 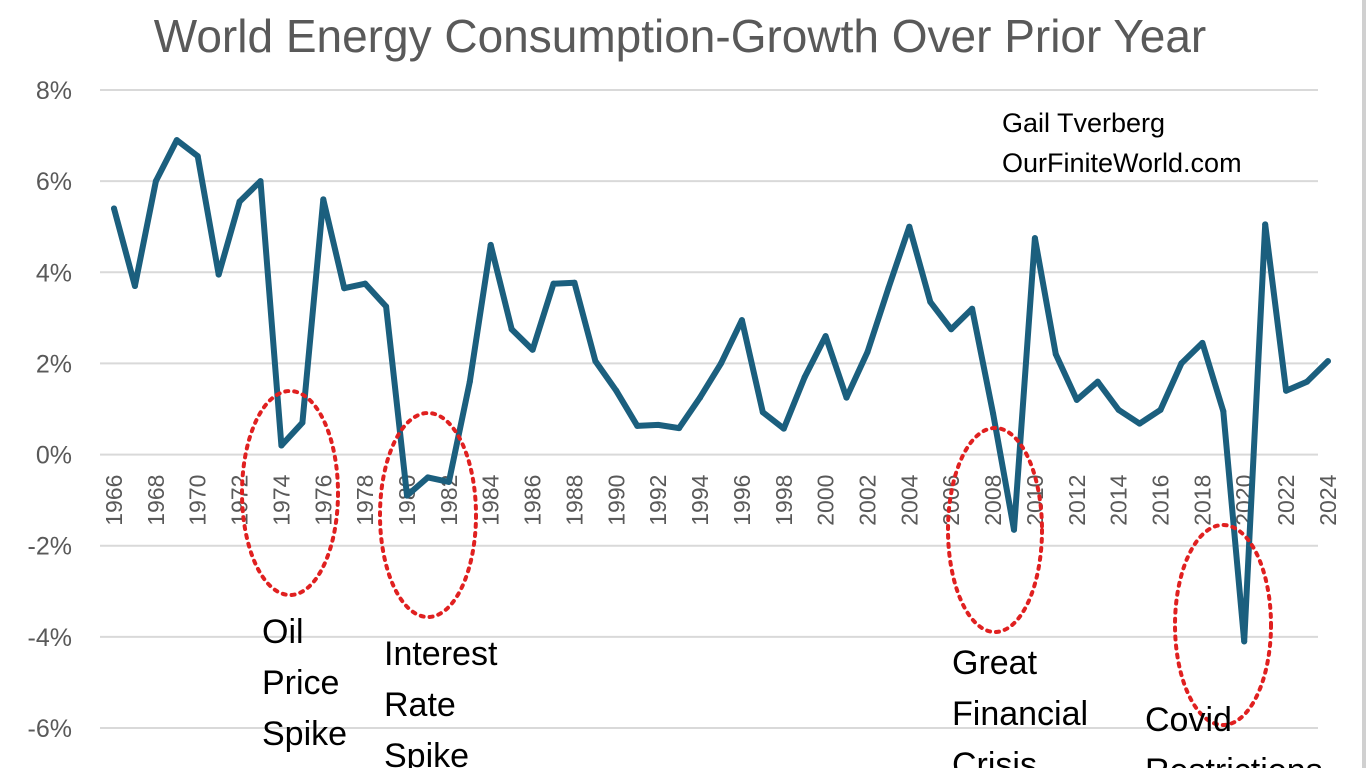 I want to click on data-point-1968, so click(x=155, y=181).